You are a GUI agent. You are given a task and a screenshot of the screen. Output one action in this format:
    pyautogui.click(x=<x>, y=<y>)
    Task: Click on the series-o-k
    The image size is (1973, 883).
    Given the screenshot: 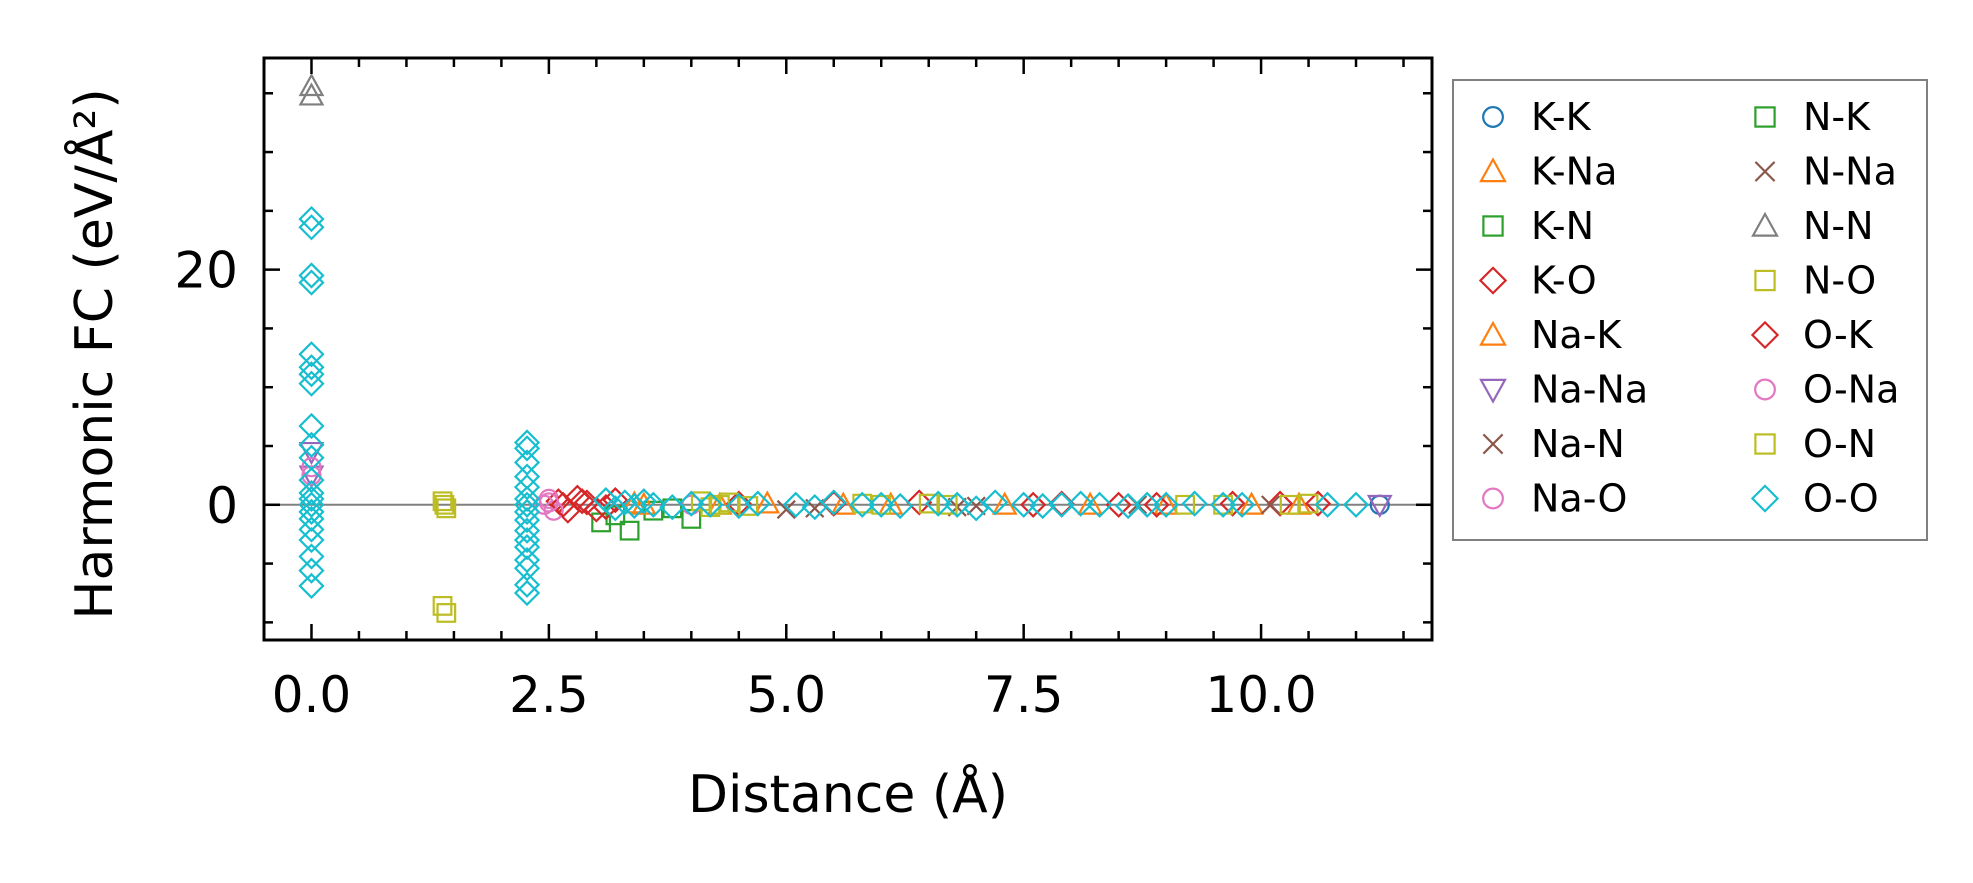 What is the action you would take?
    pyautogui.click(x=860, y=504)
    